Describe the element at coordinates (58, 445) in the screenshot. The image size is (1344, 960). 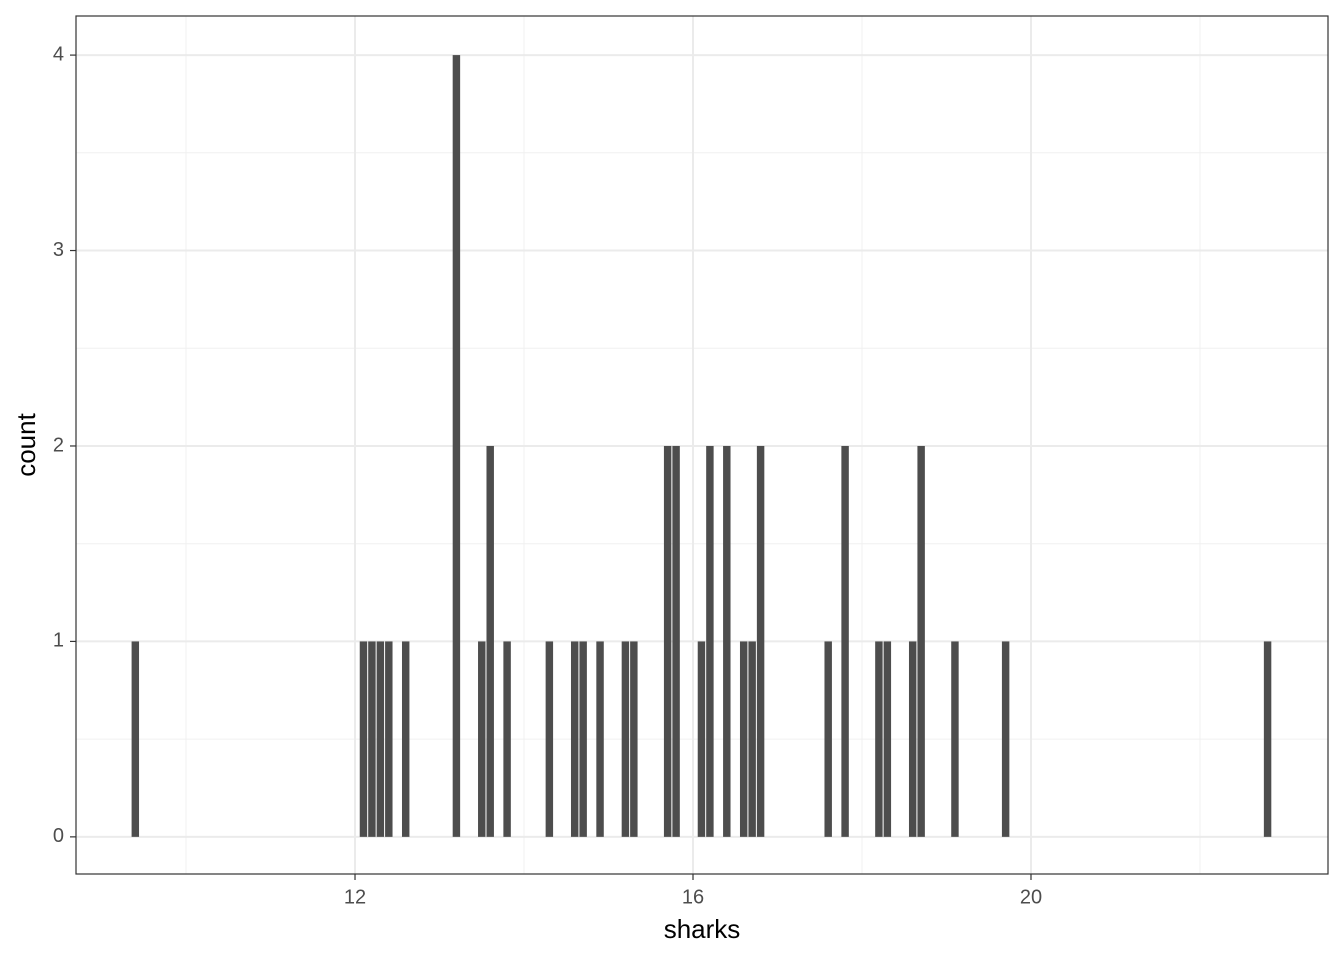
I see `y-tick-label: 2` at that location.